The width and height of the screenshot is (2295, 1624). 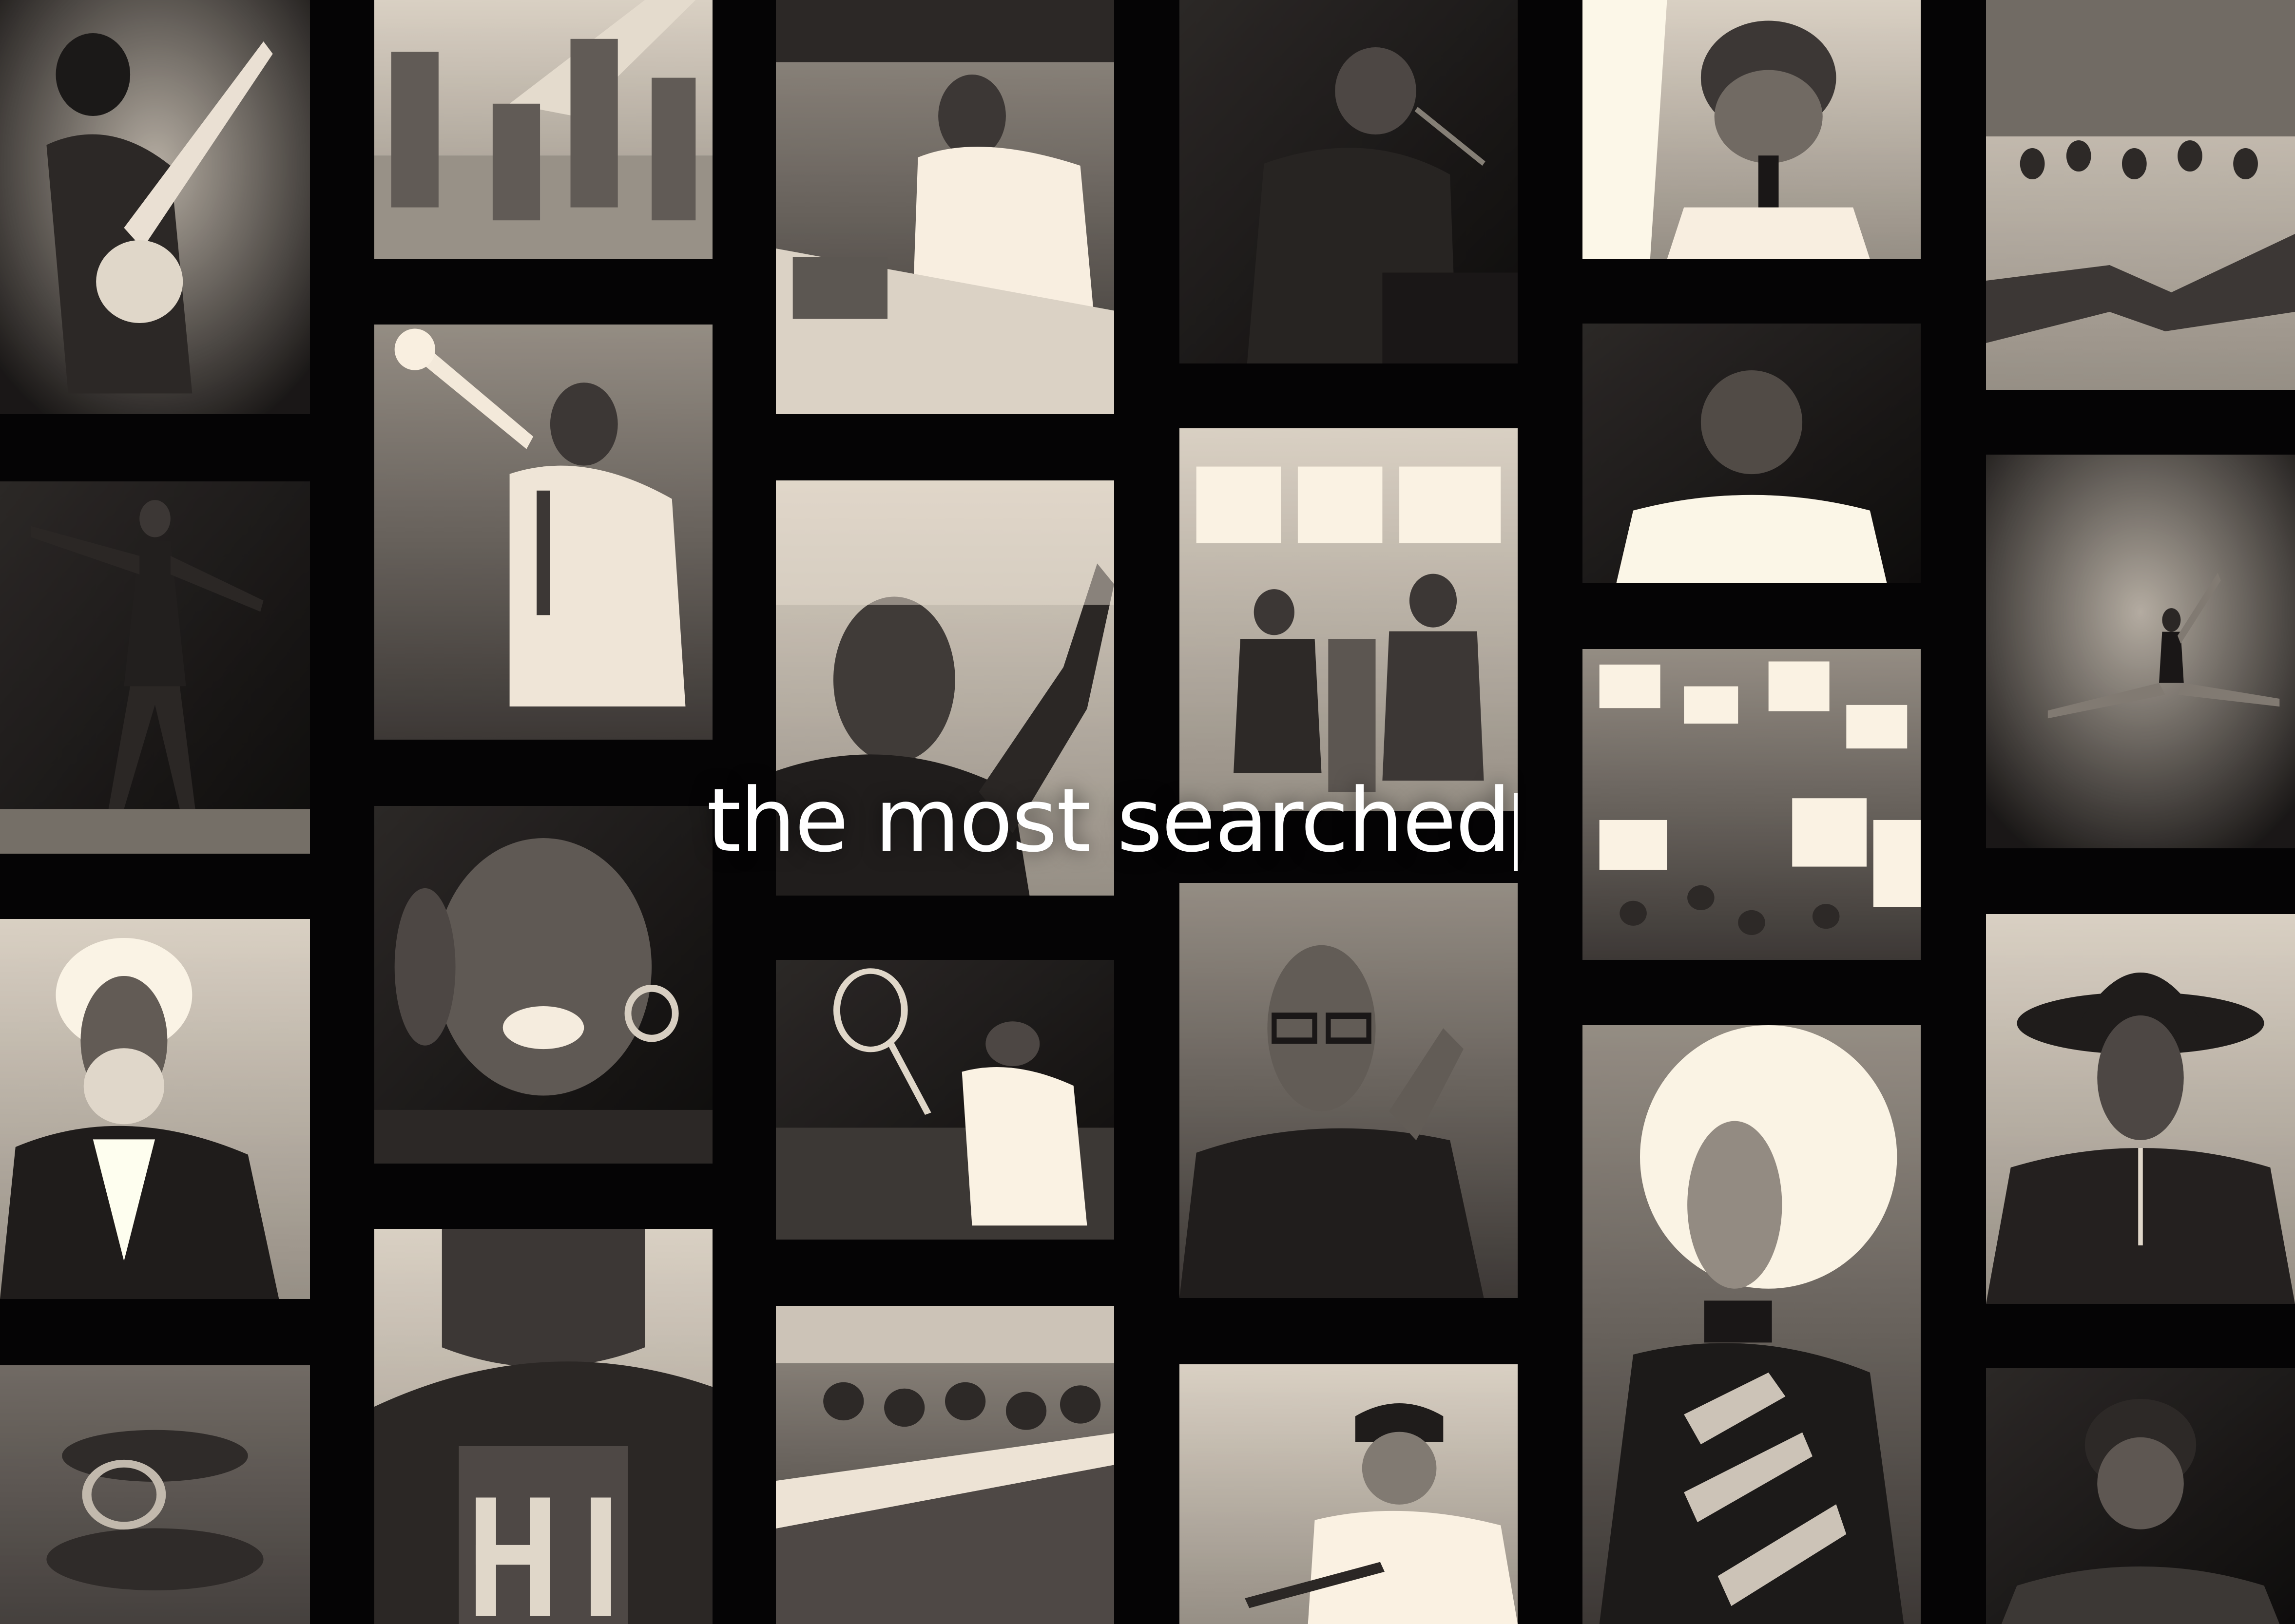 I want to click on cowboy-hat-portrait-photo, so click(x=2140, y=1109).